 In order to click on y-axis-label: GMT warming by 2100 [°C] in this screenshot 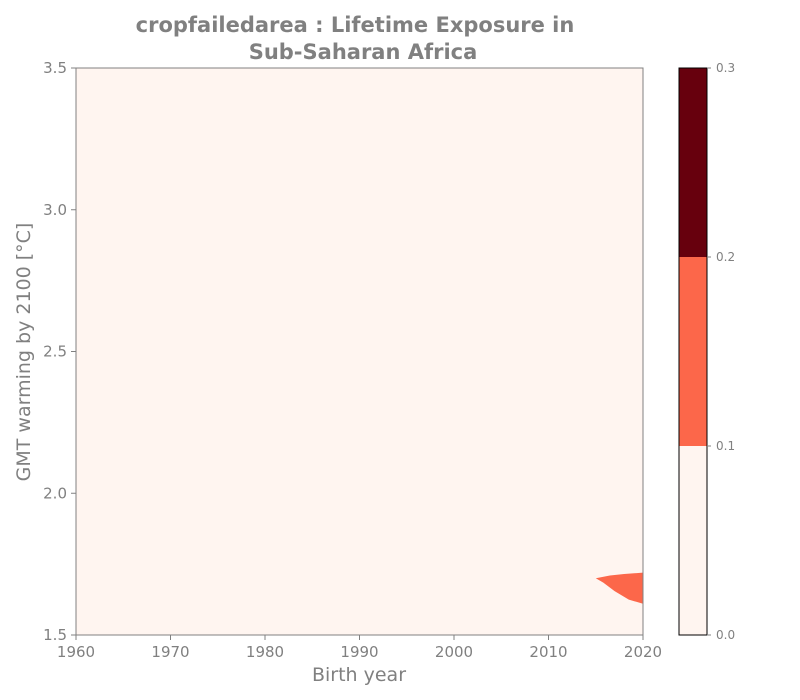, I will do `click(24, 352)`.